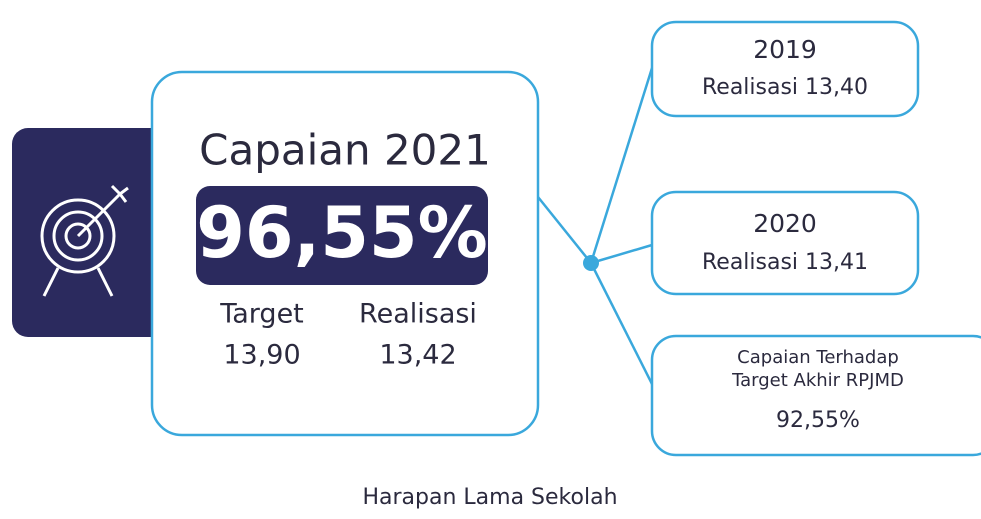  What do you see at coordinates (489, 497) in the screenshot?
I see `footer-title: Harapan Lama Sekolah` at bounding box center [489, 497].